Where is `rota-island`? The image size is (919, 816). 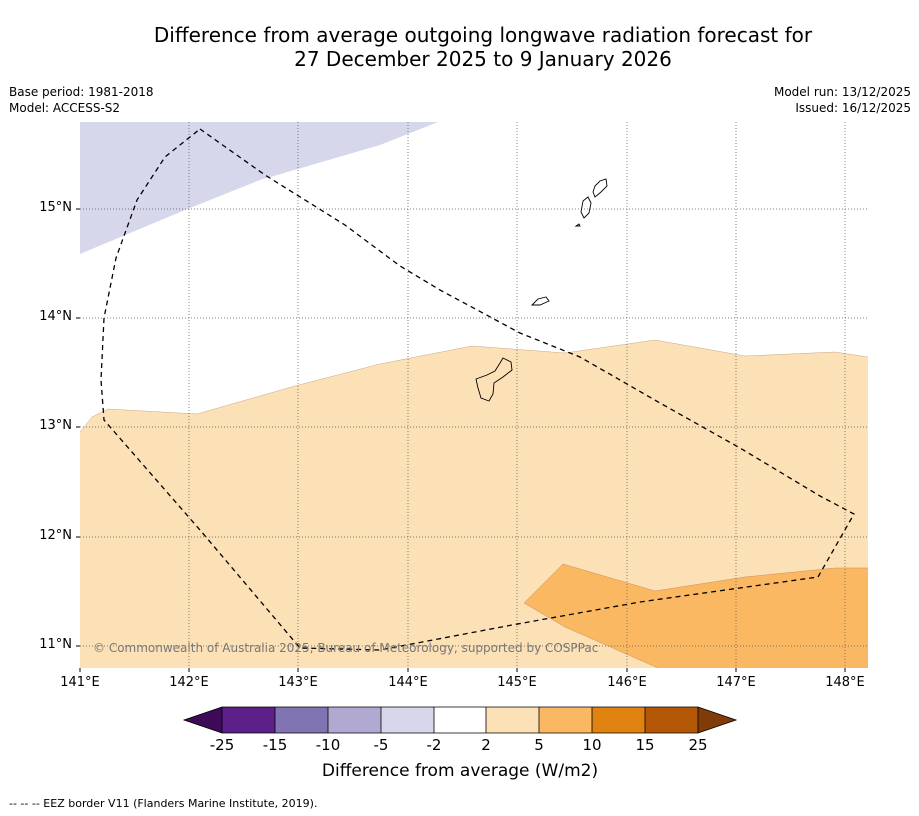
rota-island is located at coordinates (540, 301).